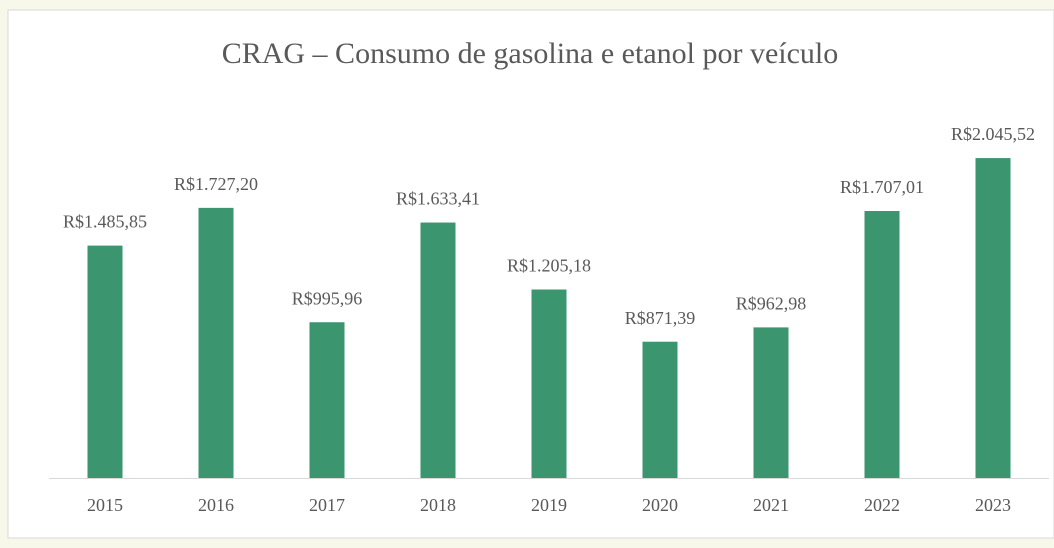 The width and height of the screenshot is (1054, 548). Describe the element at coordinates (771, 505) in the screenshot. I see `x-tick-label: 2021` at that location.